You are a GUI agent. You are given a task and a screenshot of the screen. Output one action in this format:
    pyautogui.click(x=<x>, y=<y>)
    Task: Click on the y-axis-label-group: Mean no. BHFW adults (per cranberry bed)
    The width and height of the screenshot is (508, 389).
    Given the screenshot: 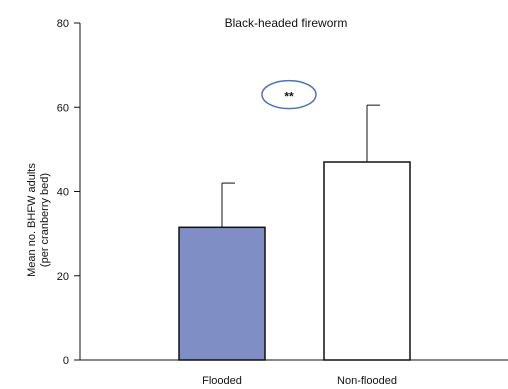 What is the action you would take?
    pyautogui.click(x=38, y=220)
    